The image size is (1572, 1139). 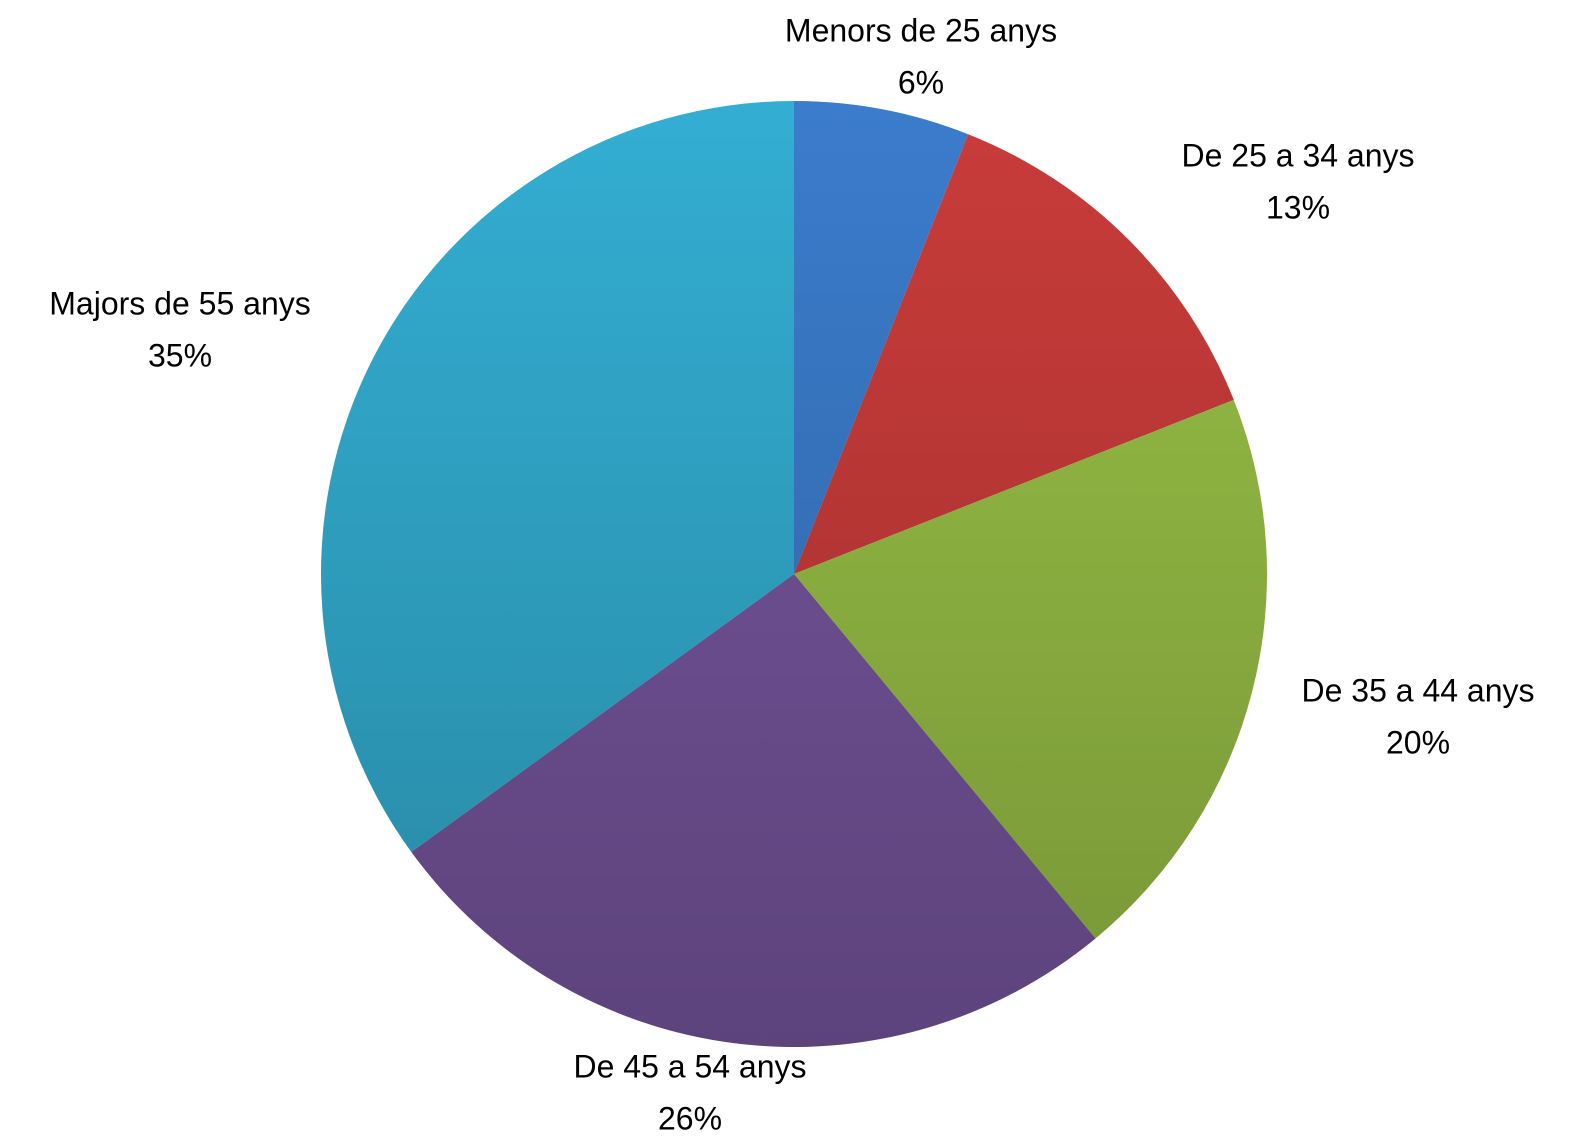 I want to click on data-label-value: 20%, so click(x=1418, y=742).